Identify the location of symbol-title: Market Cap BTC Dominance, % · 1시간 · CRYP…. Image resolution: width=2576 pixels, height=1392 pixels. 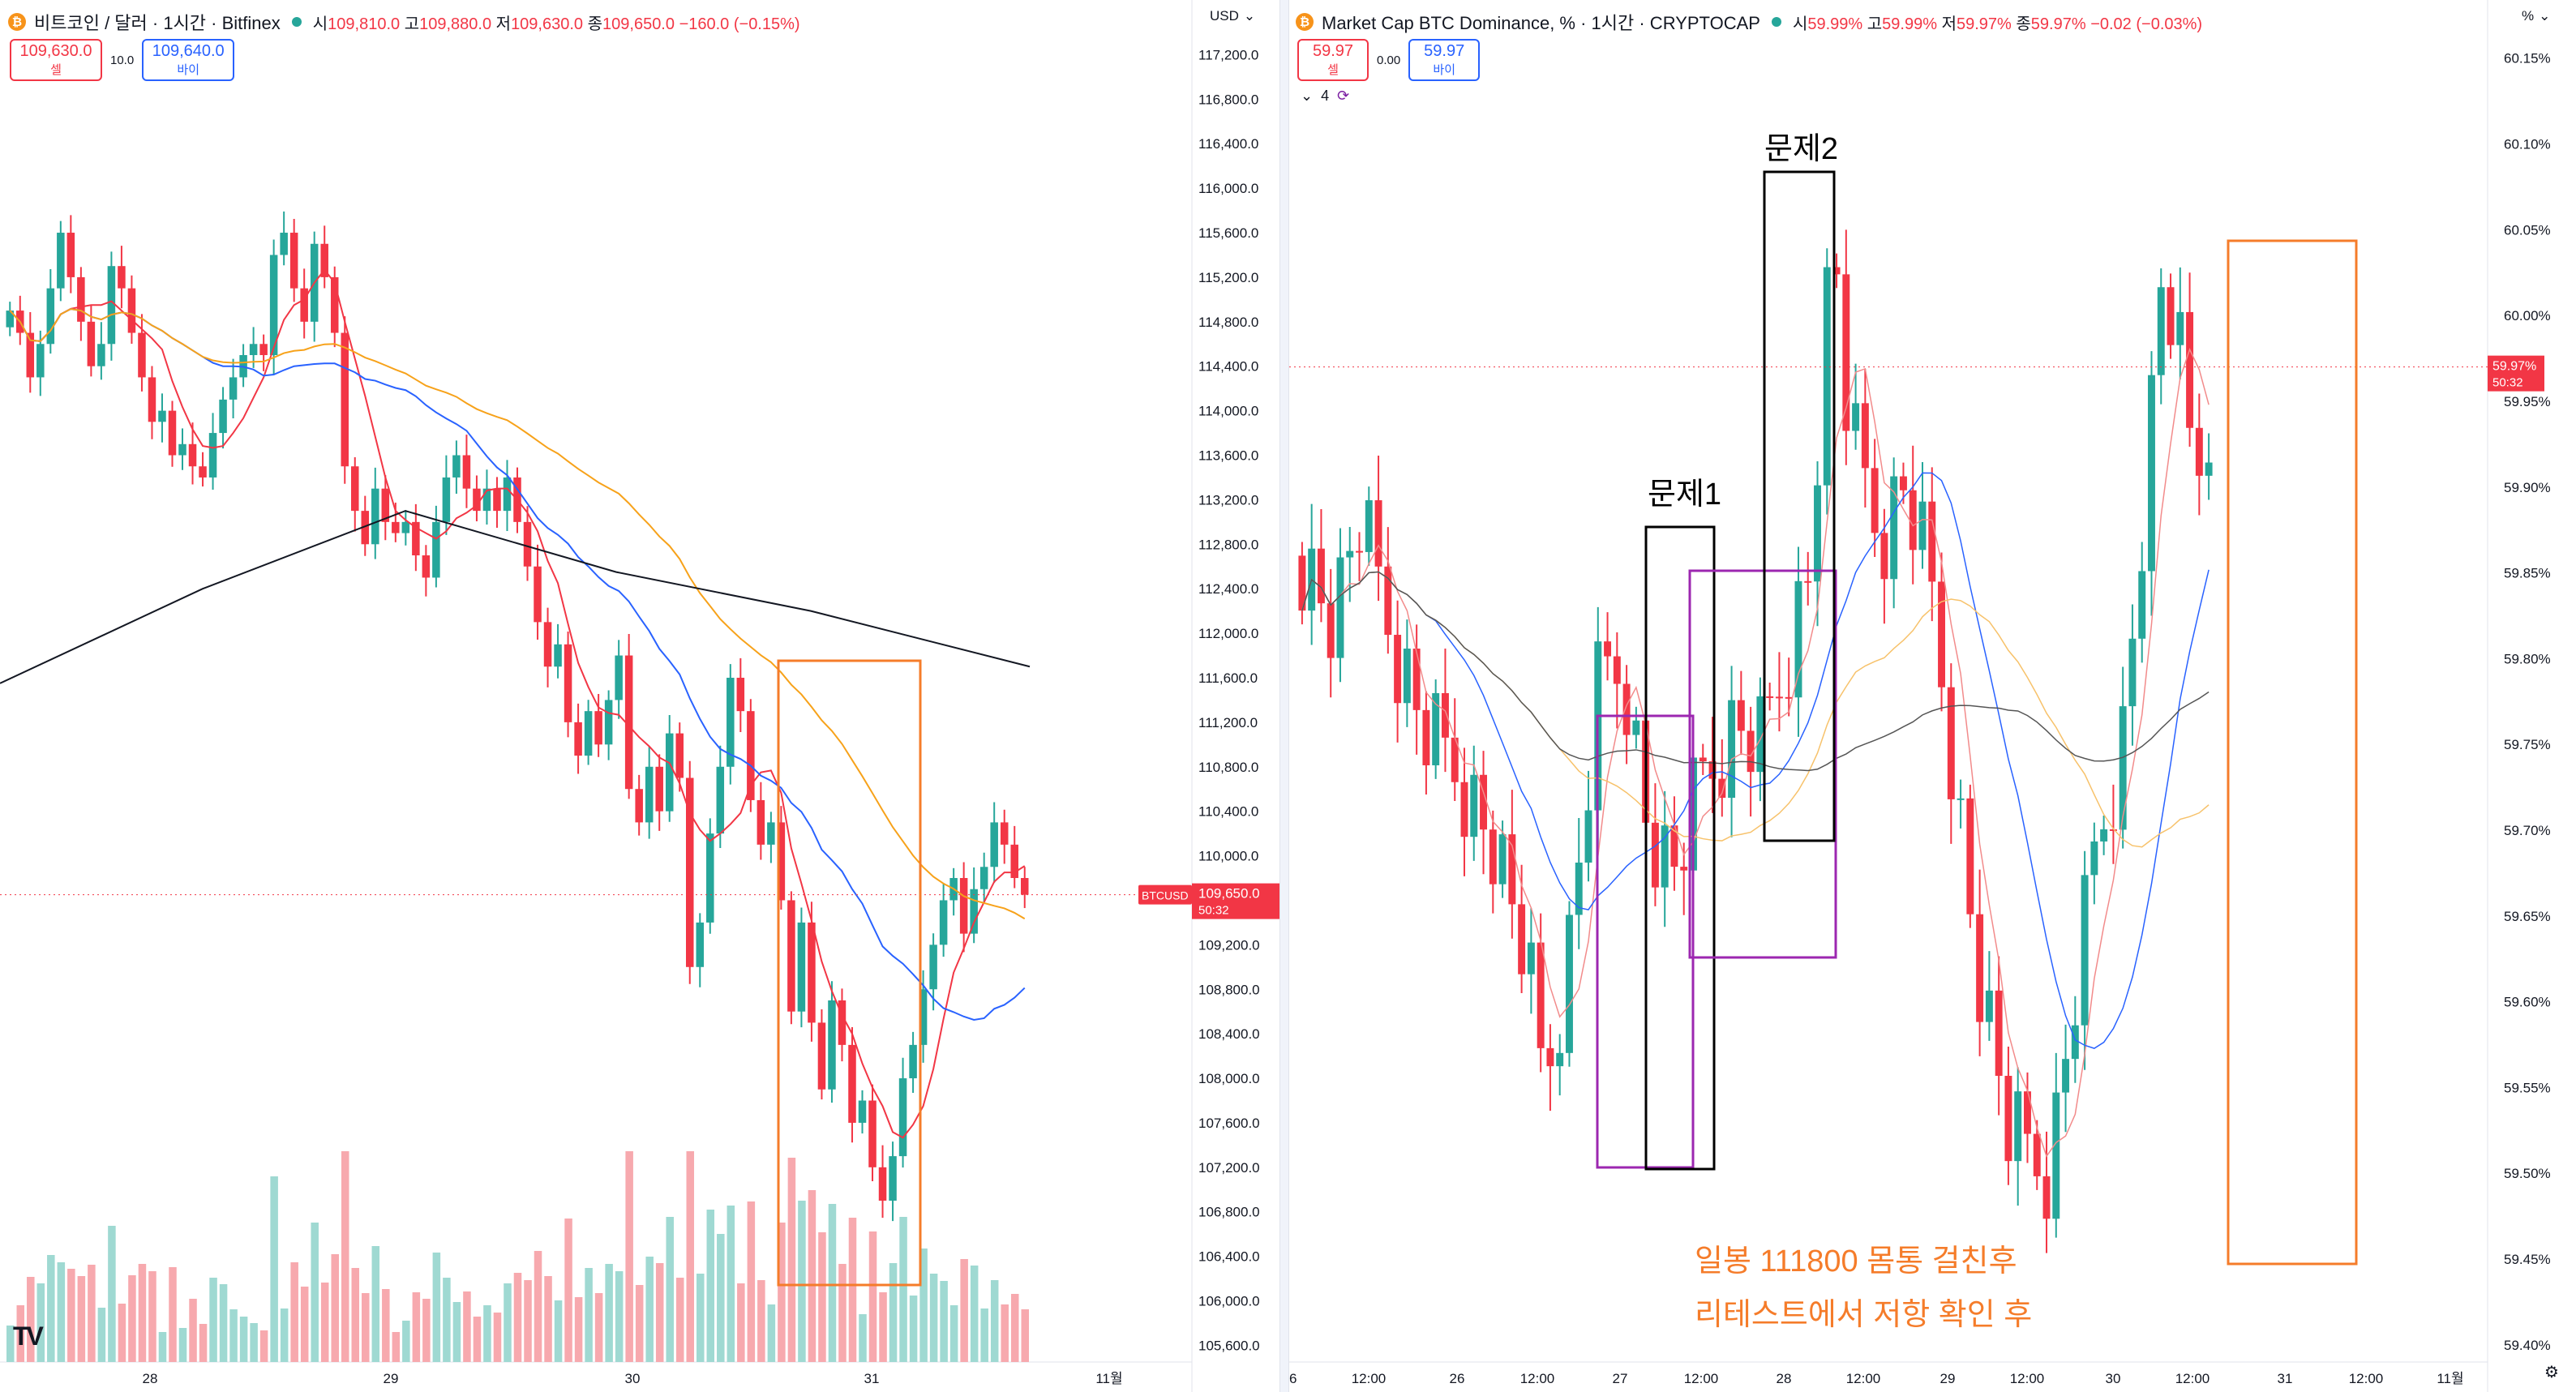
(1541, 23).